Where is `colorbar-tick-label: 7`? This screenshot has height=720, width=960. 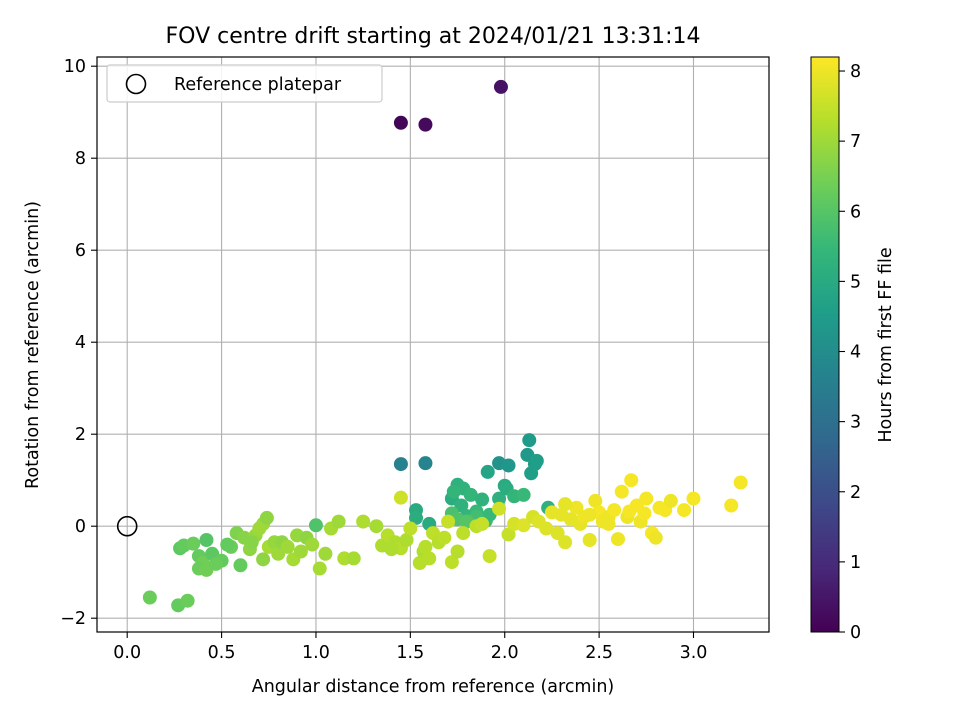 colorbar-tick-label: 7 is located at coordinates (855, 142).